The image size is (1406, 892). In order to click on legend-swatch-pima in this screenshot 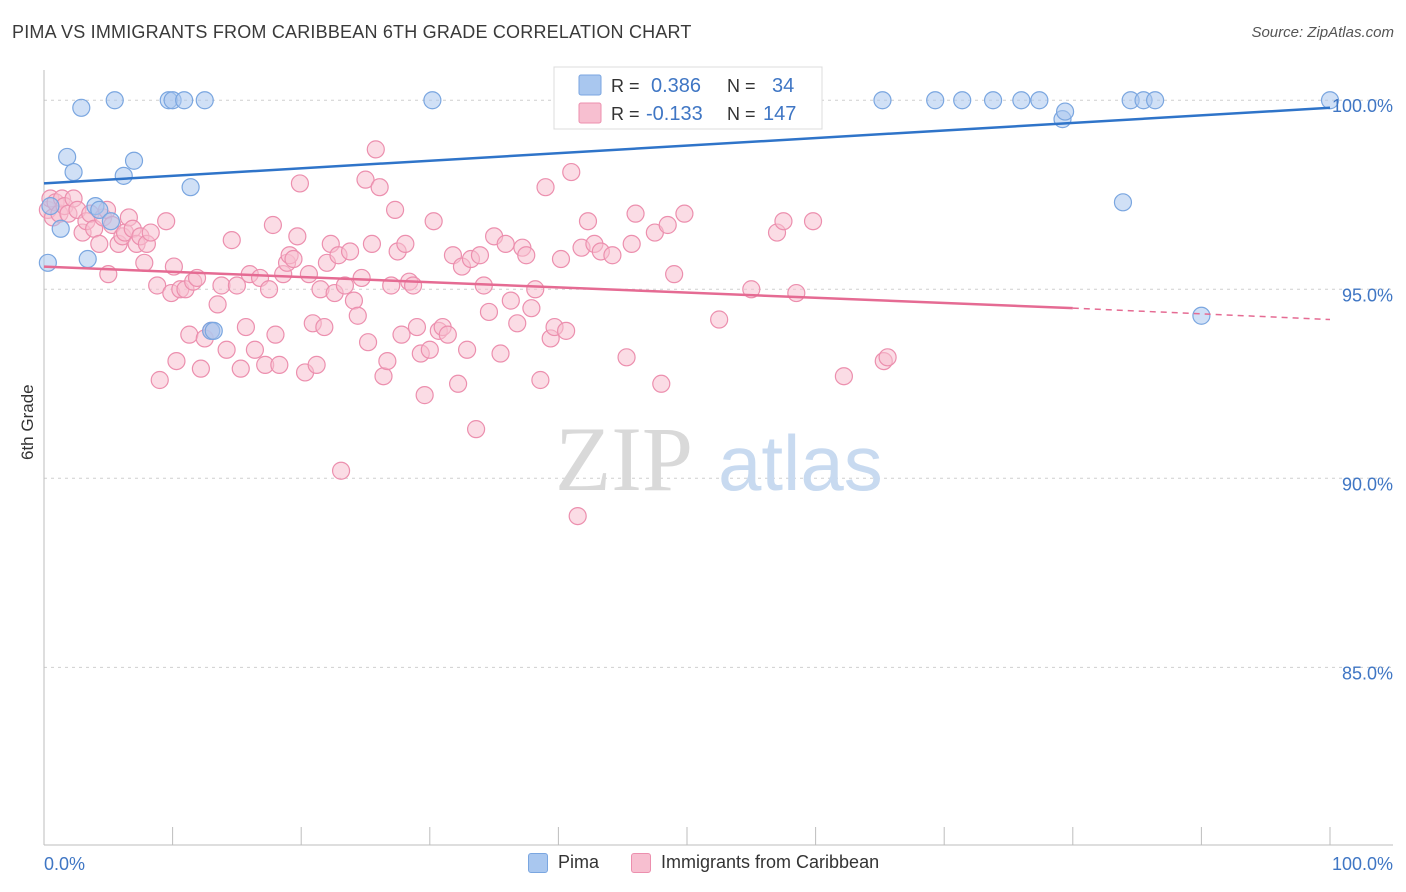, I will do `click(590, 85)`.